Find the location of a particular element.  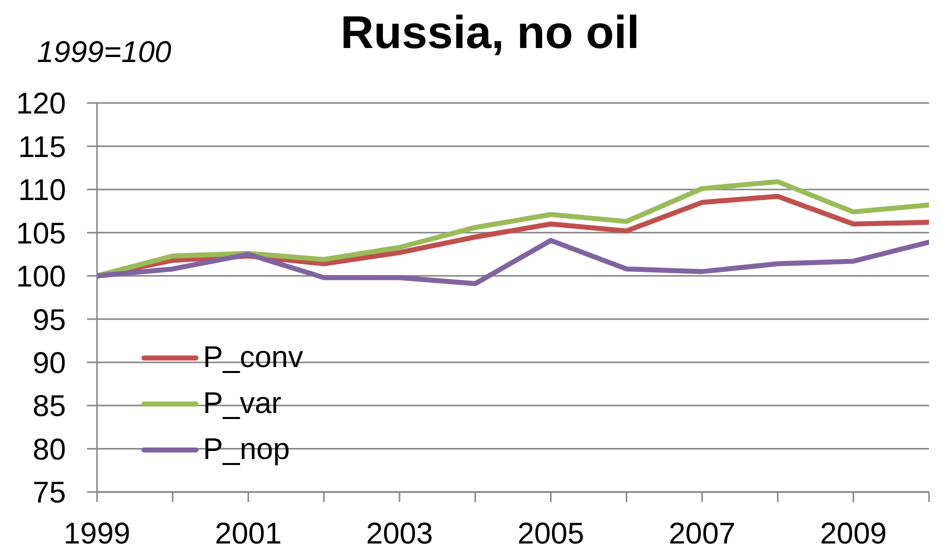

y-tick-label: 115 is located at coordinates (42, 147).